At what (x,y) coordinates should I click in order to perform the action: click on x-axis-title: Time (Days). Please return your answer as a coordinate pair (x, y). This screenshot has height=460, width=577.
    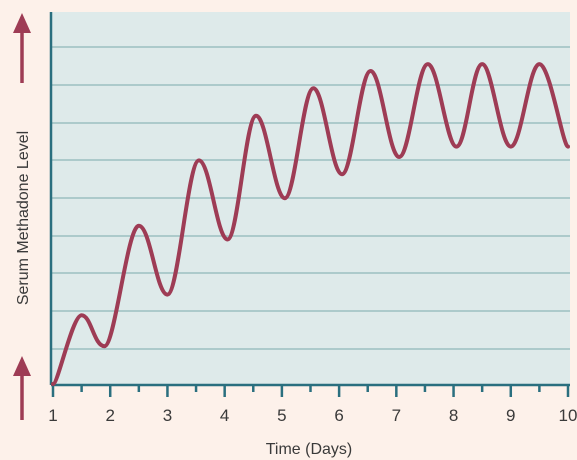
    Looking at the image, I should click on (309, 449).